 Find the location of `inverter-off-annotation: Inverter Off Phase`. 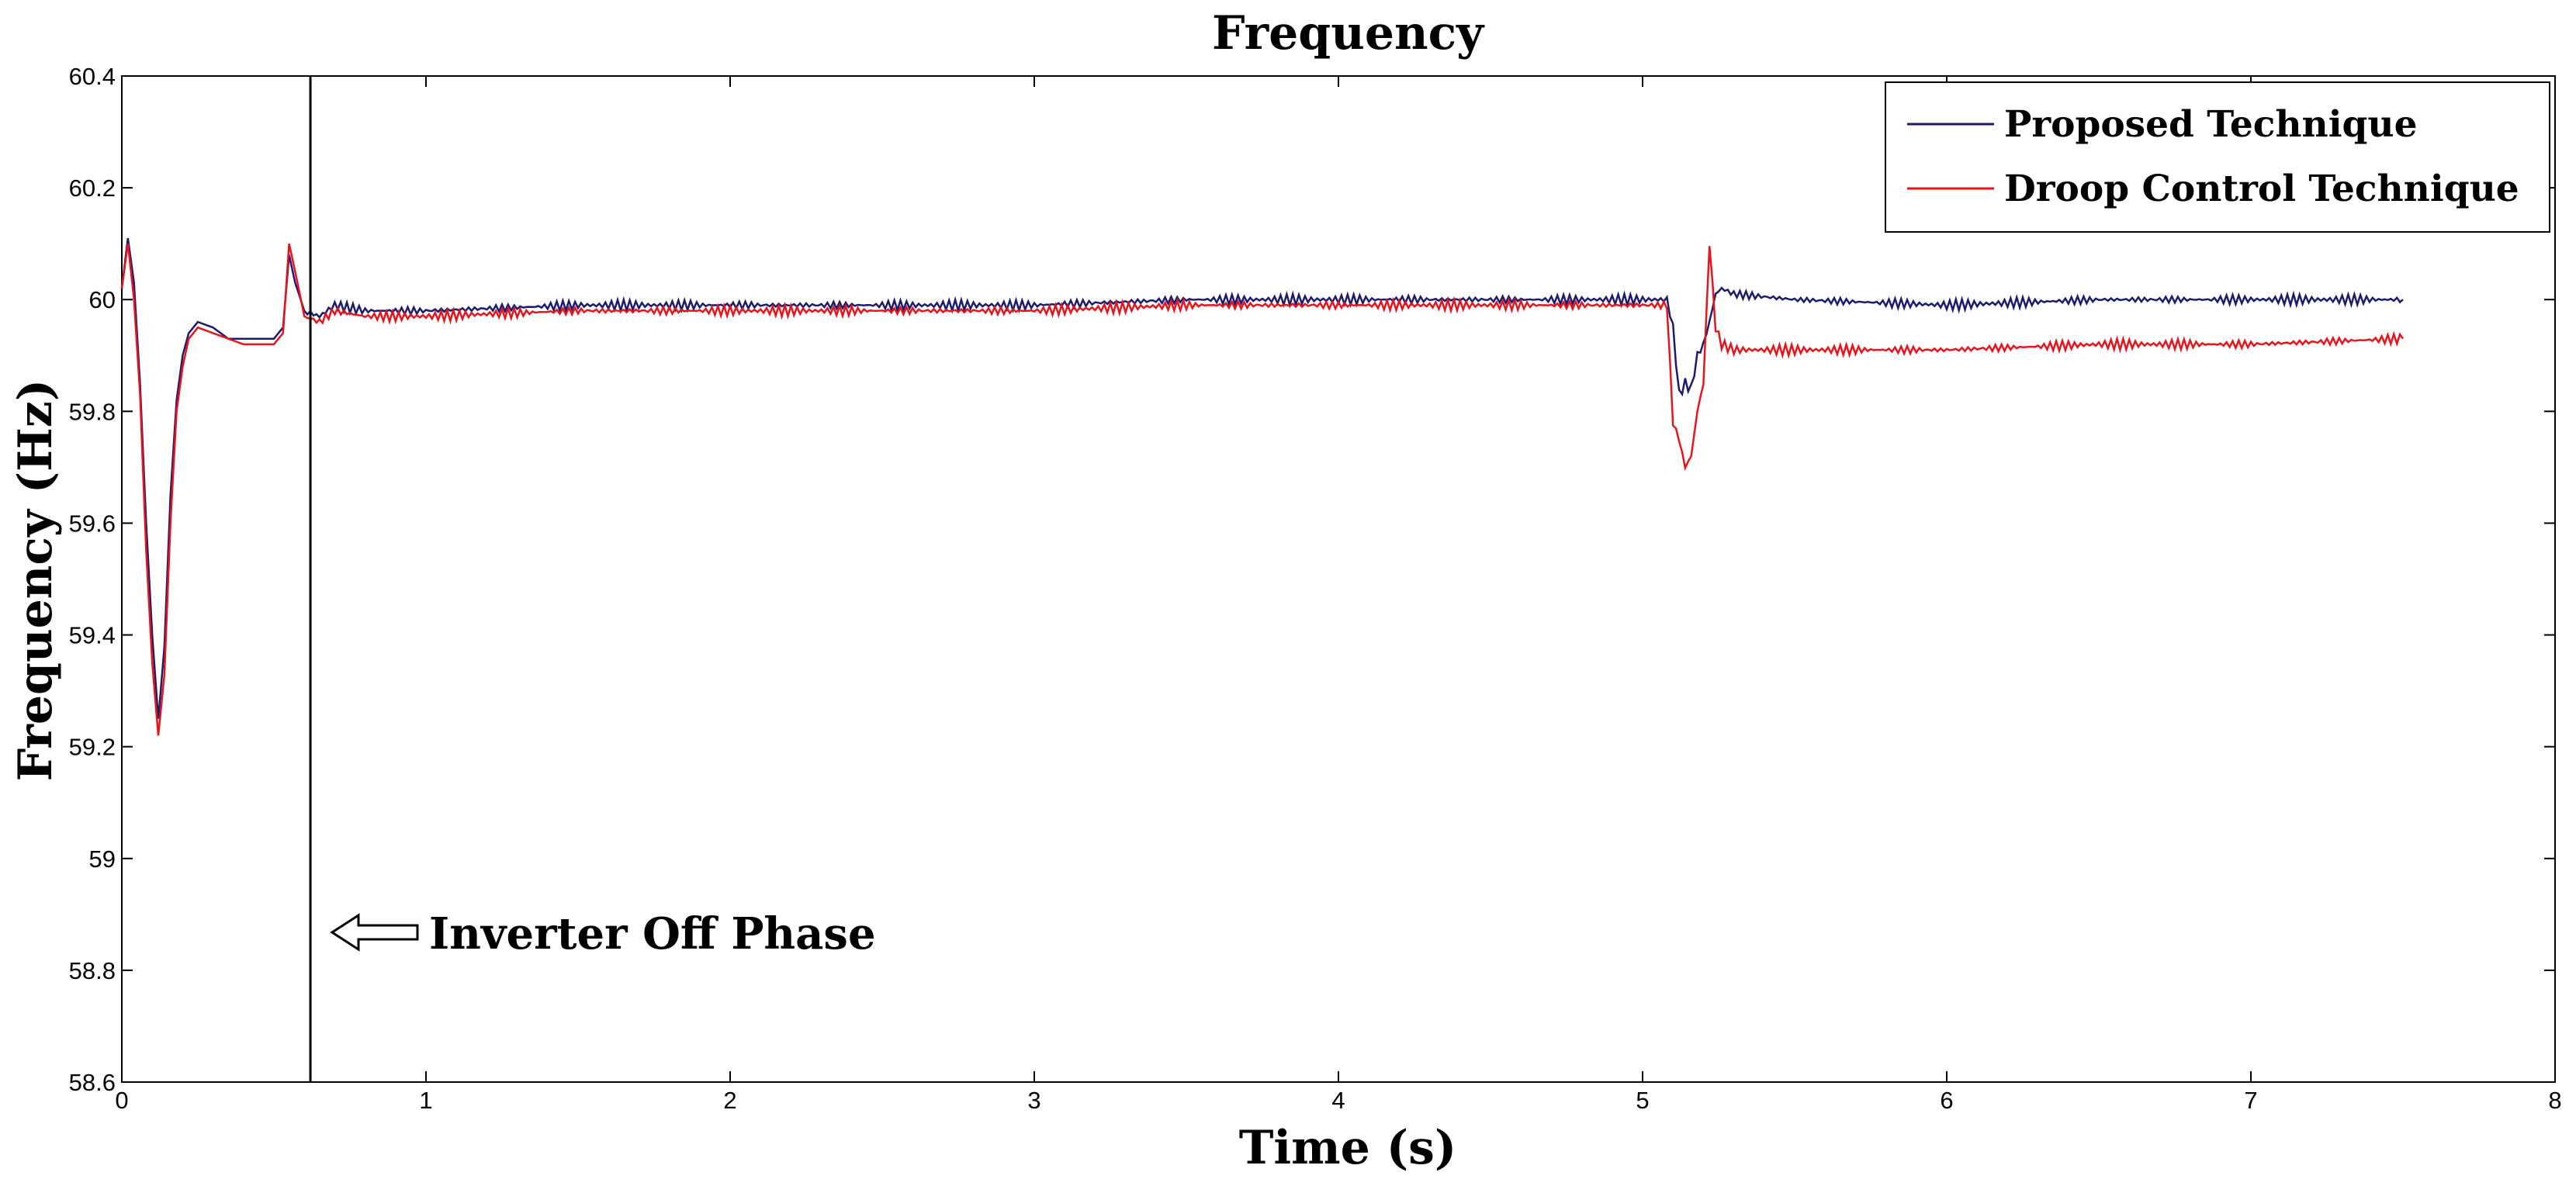

inverter-off-annotation: Inverter Off Phase is located at coordinates (603, 934).